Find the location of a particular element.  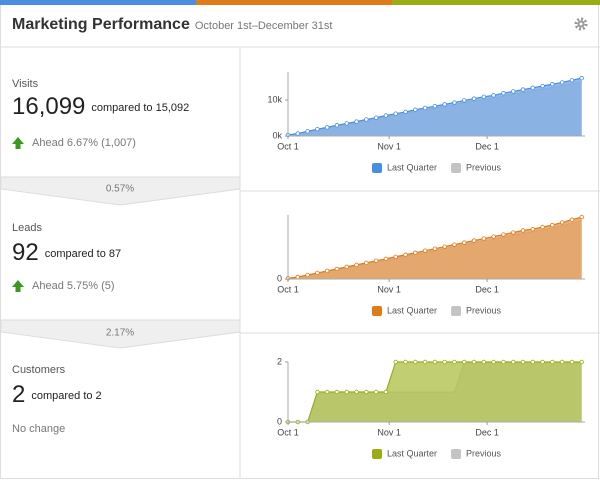

metric-label: Customers is located at coordinates (39, 370).